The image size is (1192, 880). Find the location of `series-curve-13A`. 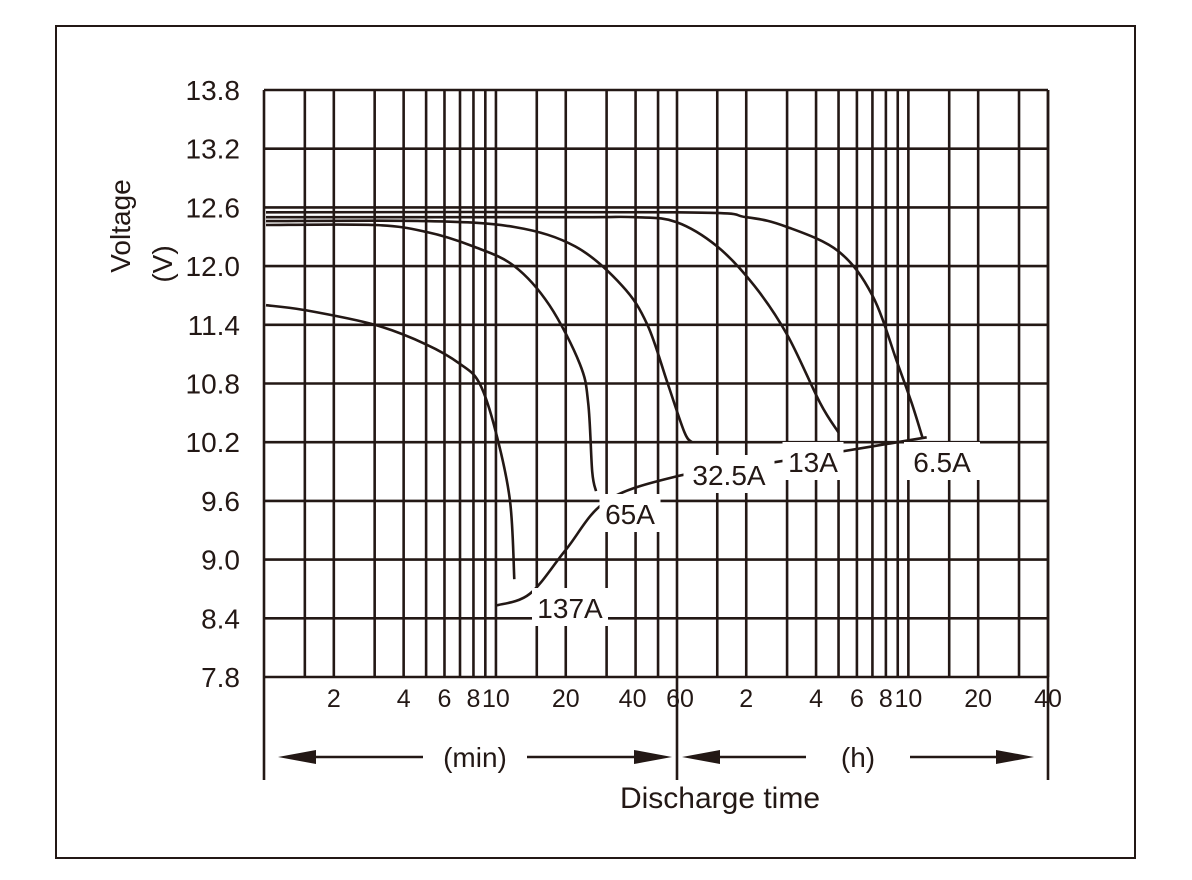

series-curve-13A is located at coordinates (552, 324).